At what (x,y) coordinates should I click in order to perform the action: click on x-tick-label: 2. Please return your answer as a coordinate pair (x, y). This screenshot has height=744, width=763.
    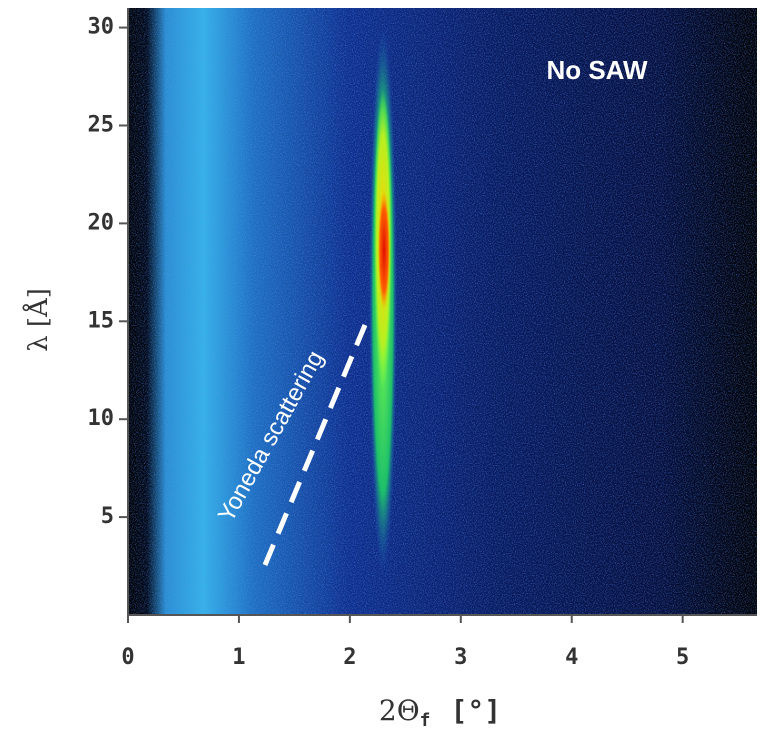
    Looking at the image, I should click on (349, 657).